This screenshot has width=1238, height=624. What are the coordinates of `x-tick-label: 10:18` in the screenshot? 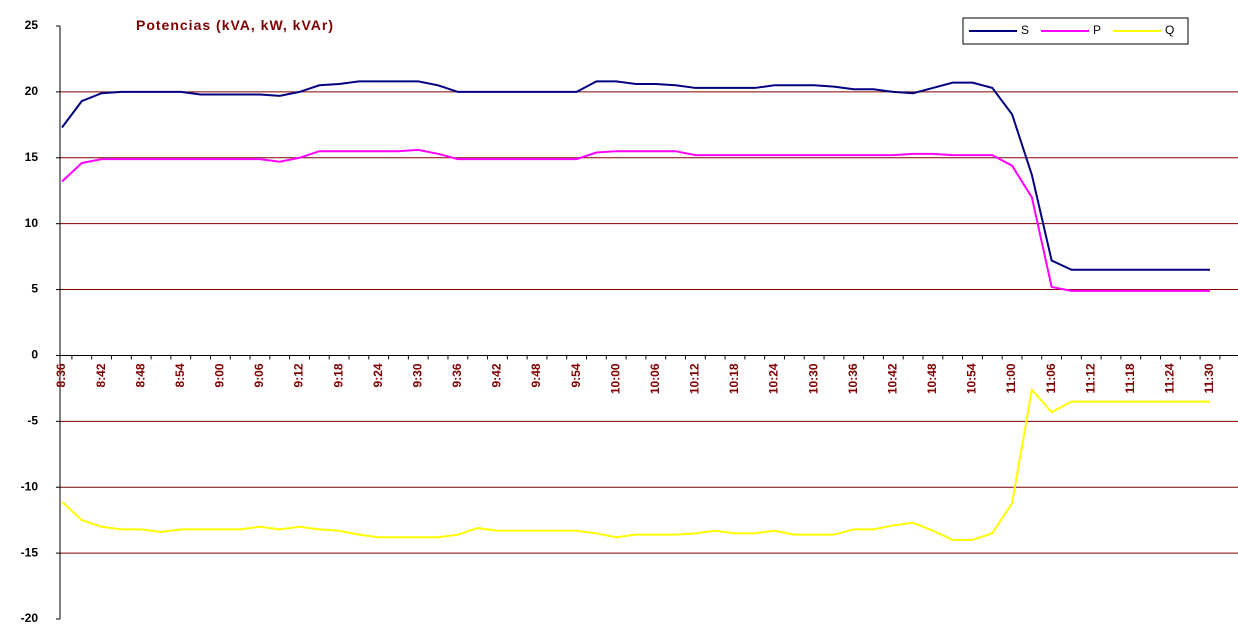 It's located at (734, 378).